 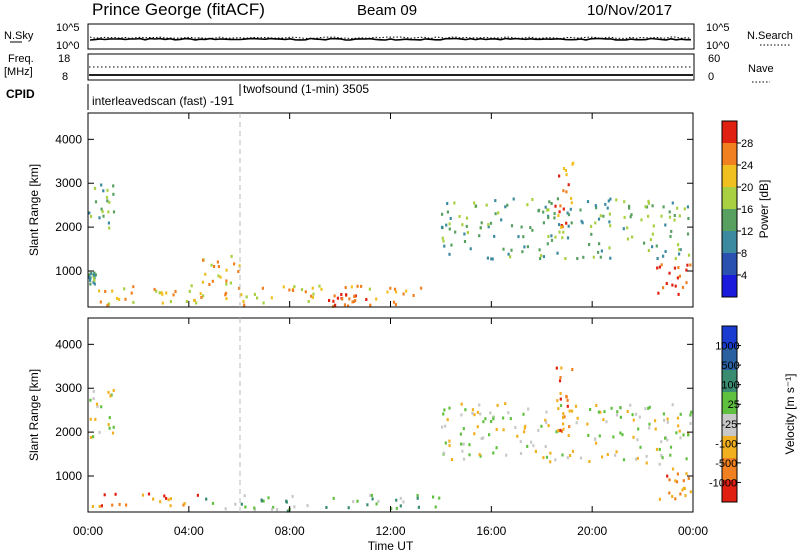 I want to click on colorbar-tick-label: 8, so click(x=744, y=254).